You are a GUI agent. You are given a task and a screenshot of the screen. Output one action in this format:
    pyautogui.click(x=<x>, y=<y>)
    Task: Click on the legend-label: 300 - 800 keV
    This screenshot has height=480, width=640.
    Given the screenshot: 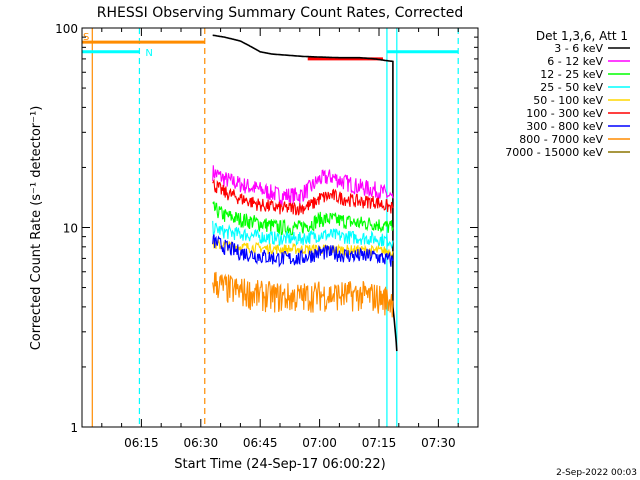 What is the action you would take?
    pyautogui.click(x=564, y=126)
    